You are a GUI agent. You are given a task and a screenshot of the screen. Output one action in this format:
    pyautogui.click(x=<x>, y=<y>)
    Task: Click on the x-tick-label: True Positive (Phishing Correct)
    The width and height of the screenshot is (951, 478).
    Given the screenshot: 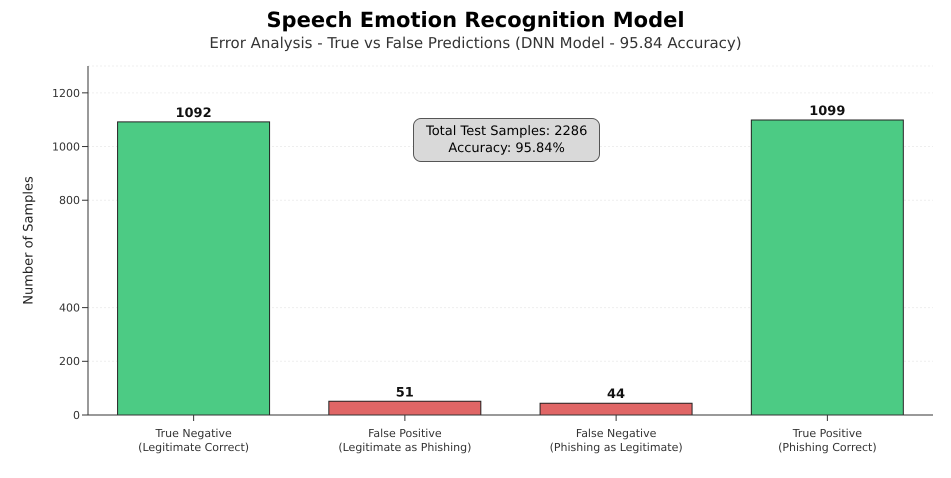 What is the action you would take?
    pyautogui.click(x=827, y=440)
    